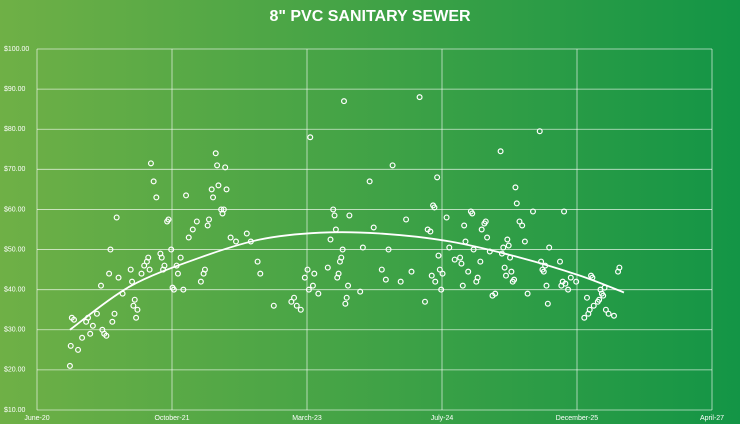  Describe the element at coordinates (442, 418) in the screenshot. I see `x-tick-label: July-24` at that location.